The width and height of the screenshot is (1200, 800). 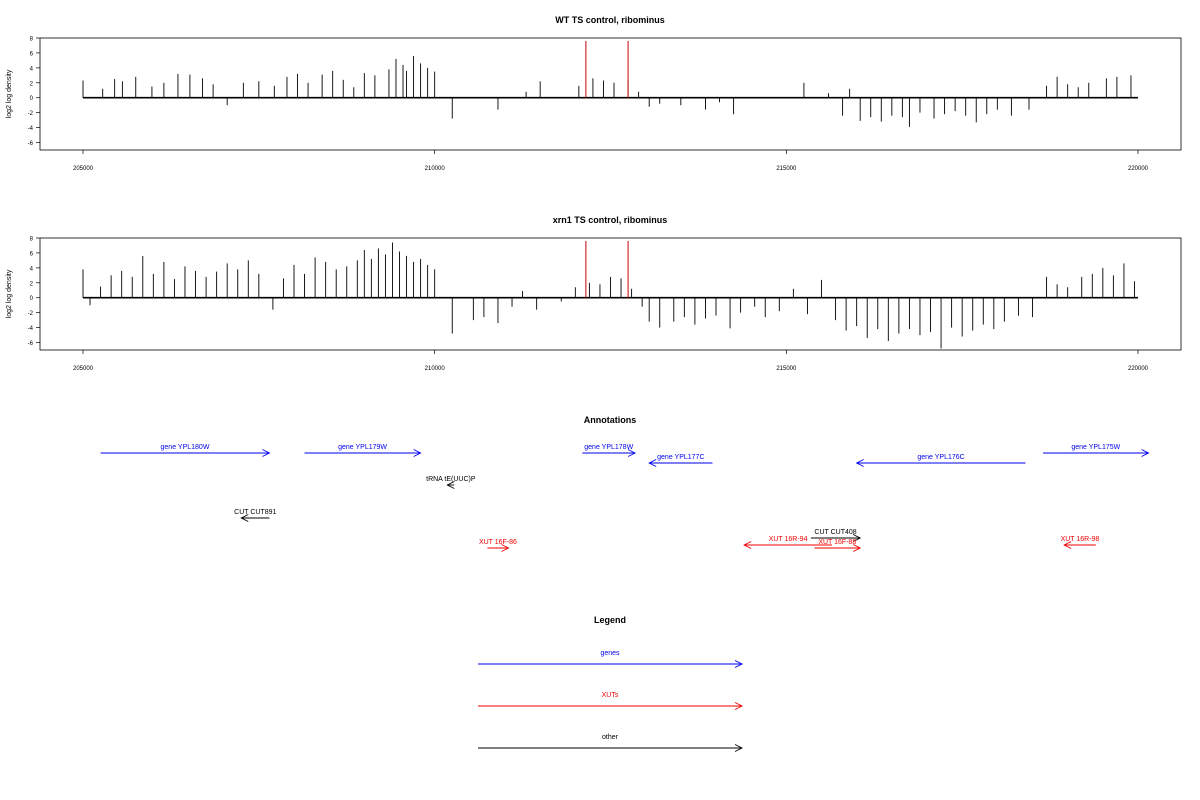 I want to click on annotation-feature: CUT CUT891, so click(x=255, y=515).